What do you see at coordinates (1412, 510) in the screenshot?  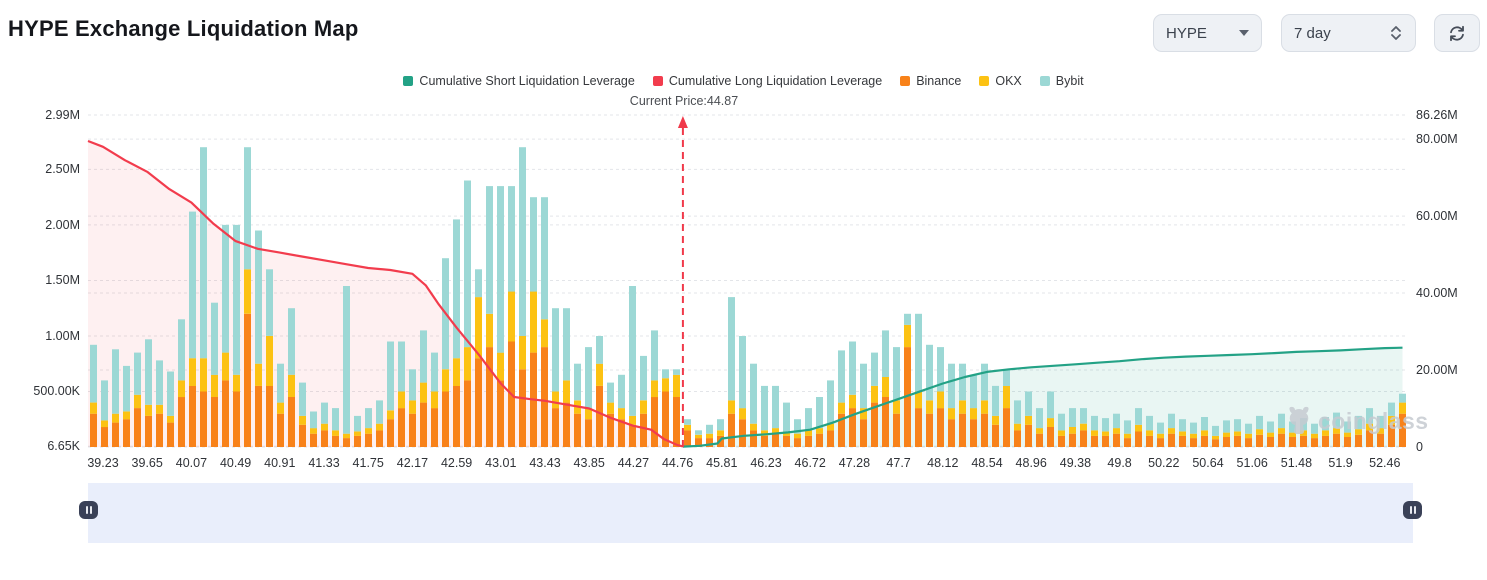 I see `slider-handle-right` at bounding box center [1412, 510].